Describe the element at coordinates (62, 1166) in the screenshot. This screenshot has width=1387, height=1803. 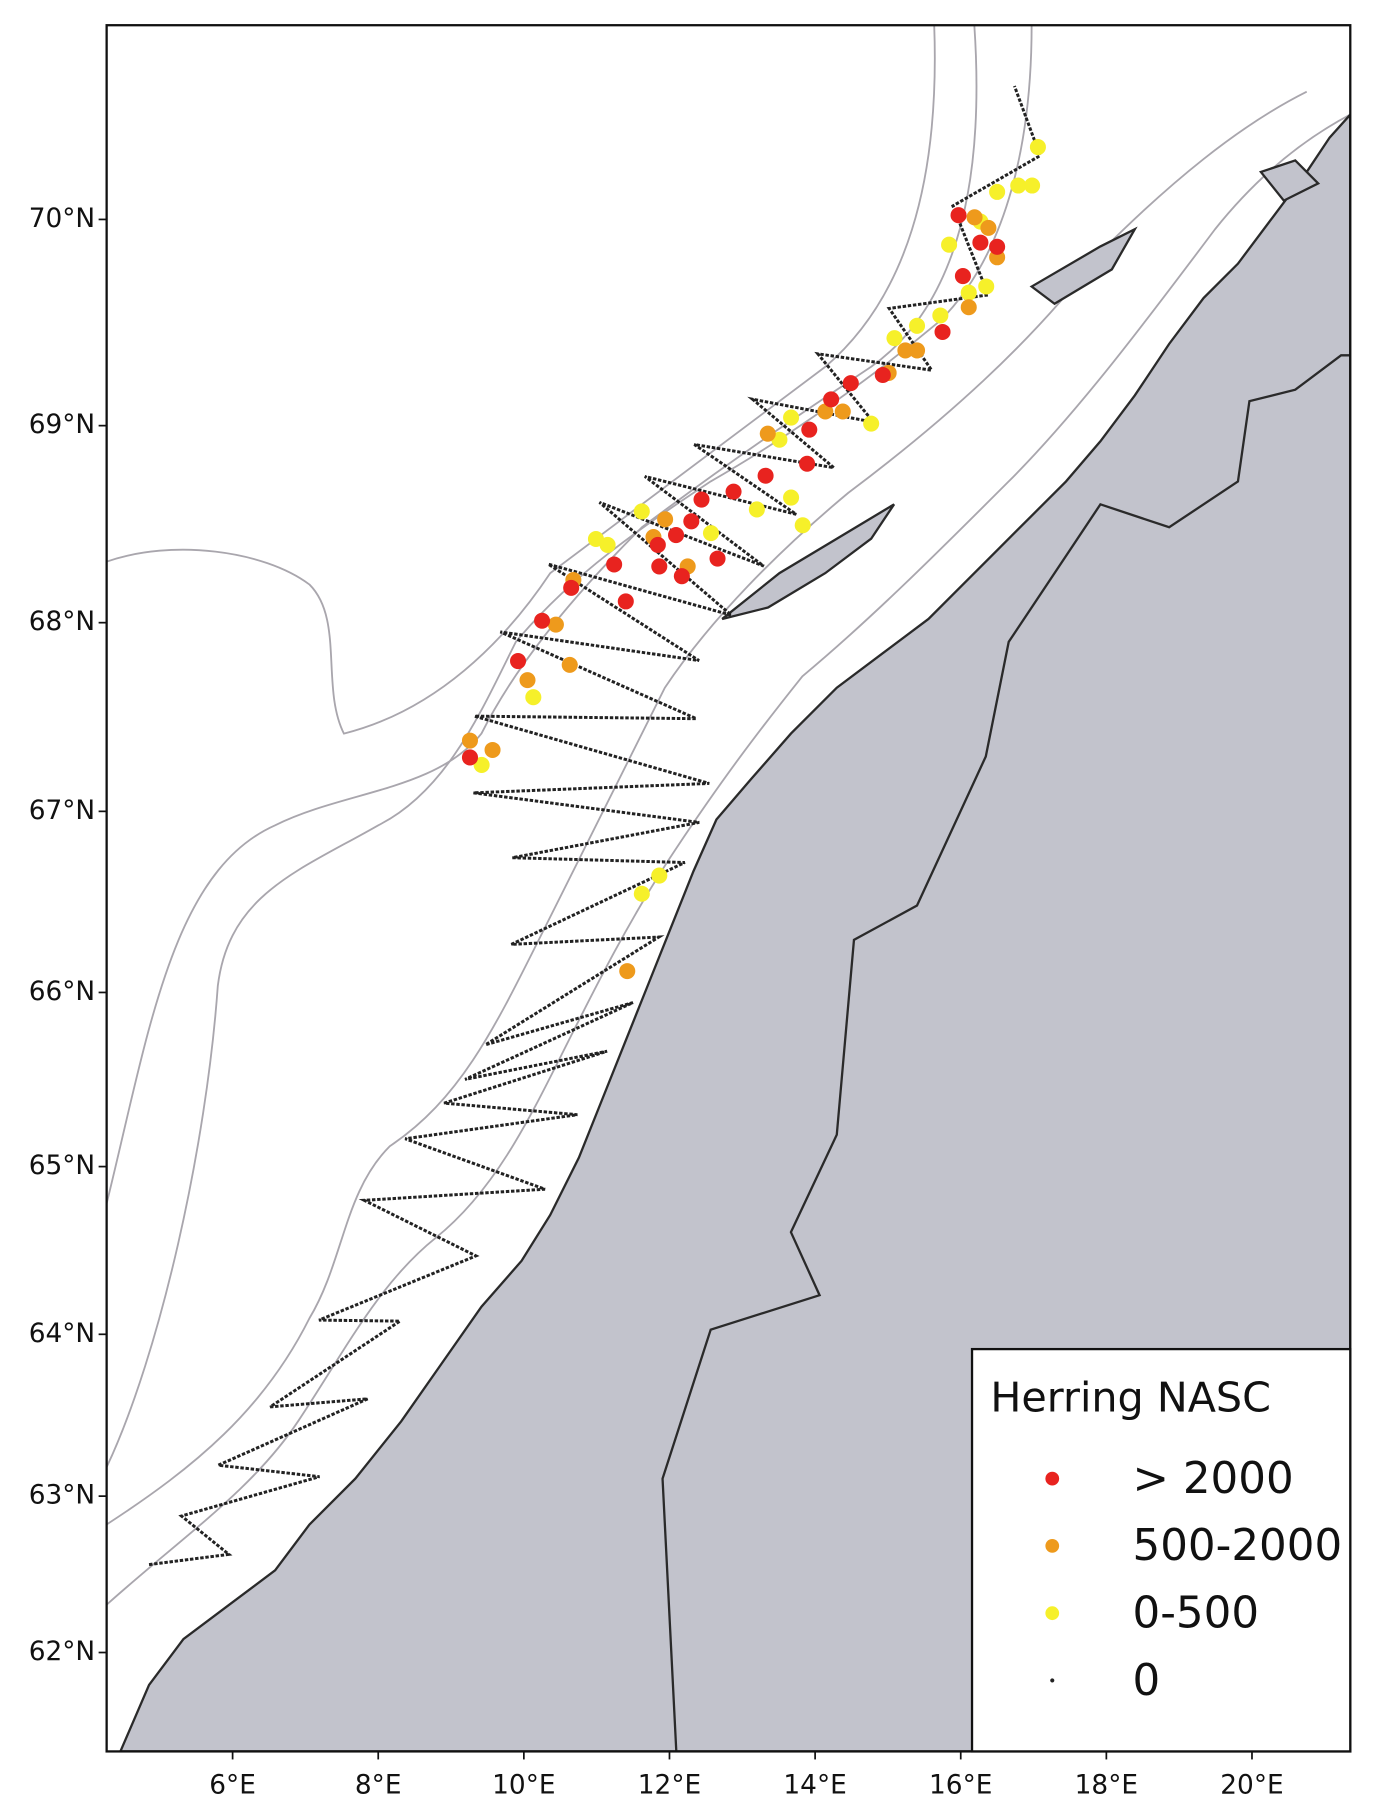
I see `y-tick-label: 65°N` at that location.